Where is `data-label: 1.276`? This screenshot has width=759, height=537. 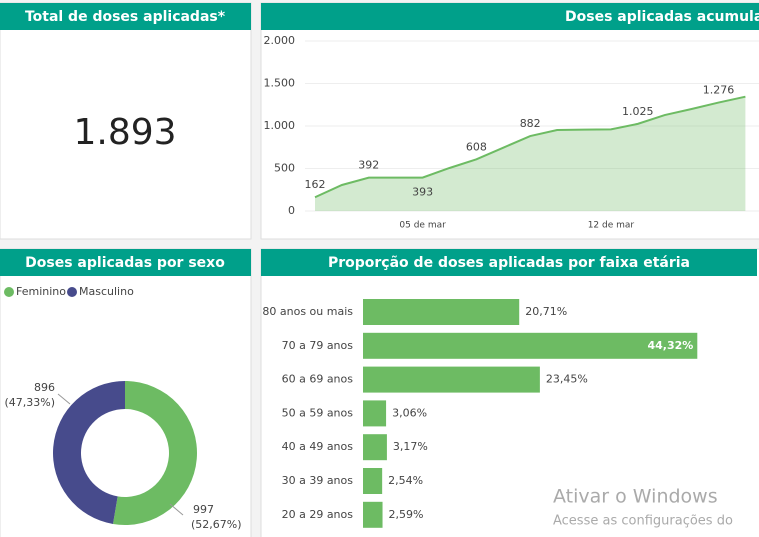 data-label: 1.276 is located at coordinates (719, 90).